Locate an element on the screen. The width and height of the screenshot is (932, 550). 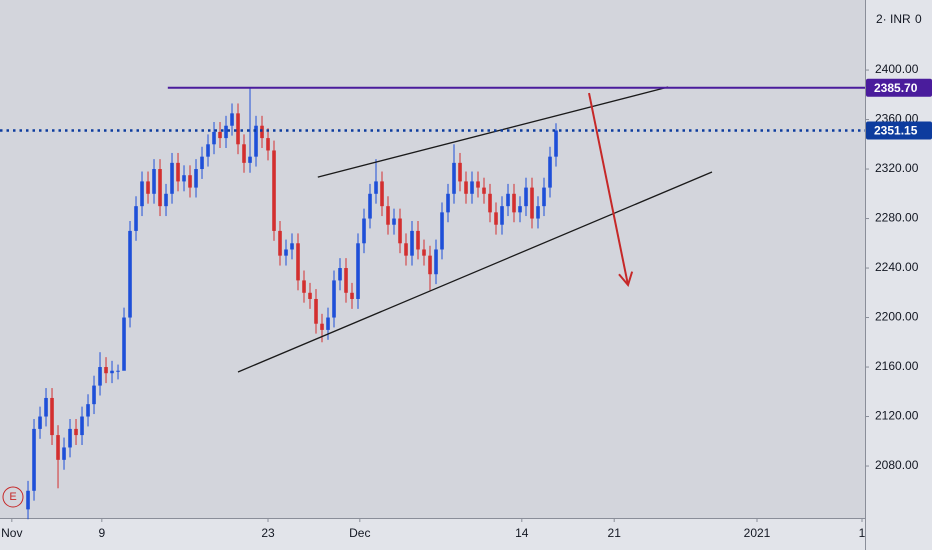
x-tick-label: 1 is located at coordinates (862, 533).